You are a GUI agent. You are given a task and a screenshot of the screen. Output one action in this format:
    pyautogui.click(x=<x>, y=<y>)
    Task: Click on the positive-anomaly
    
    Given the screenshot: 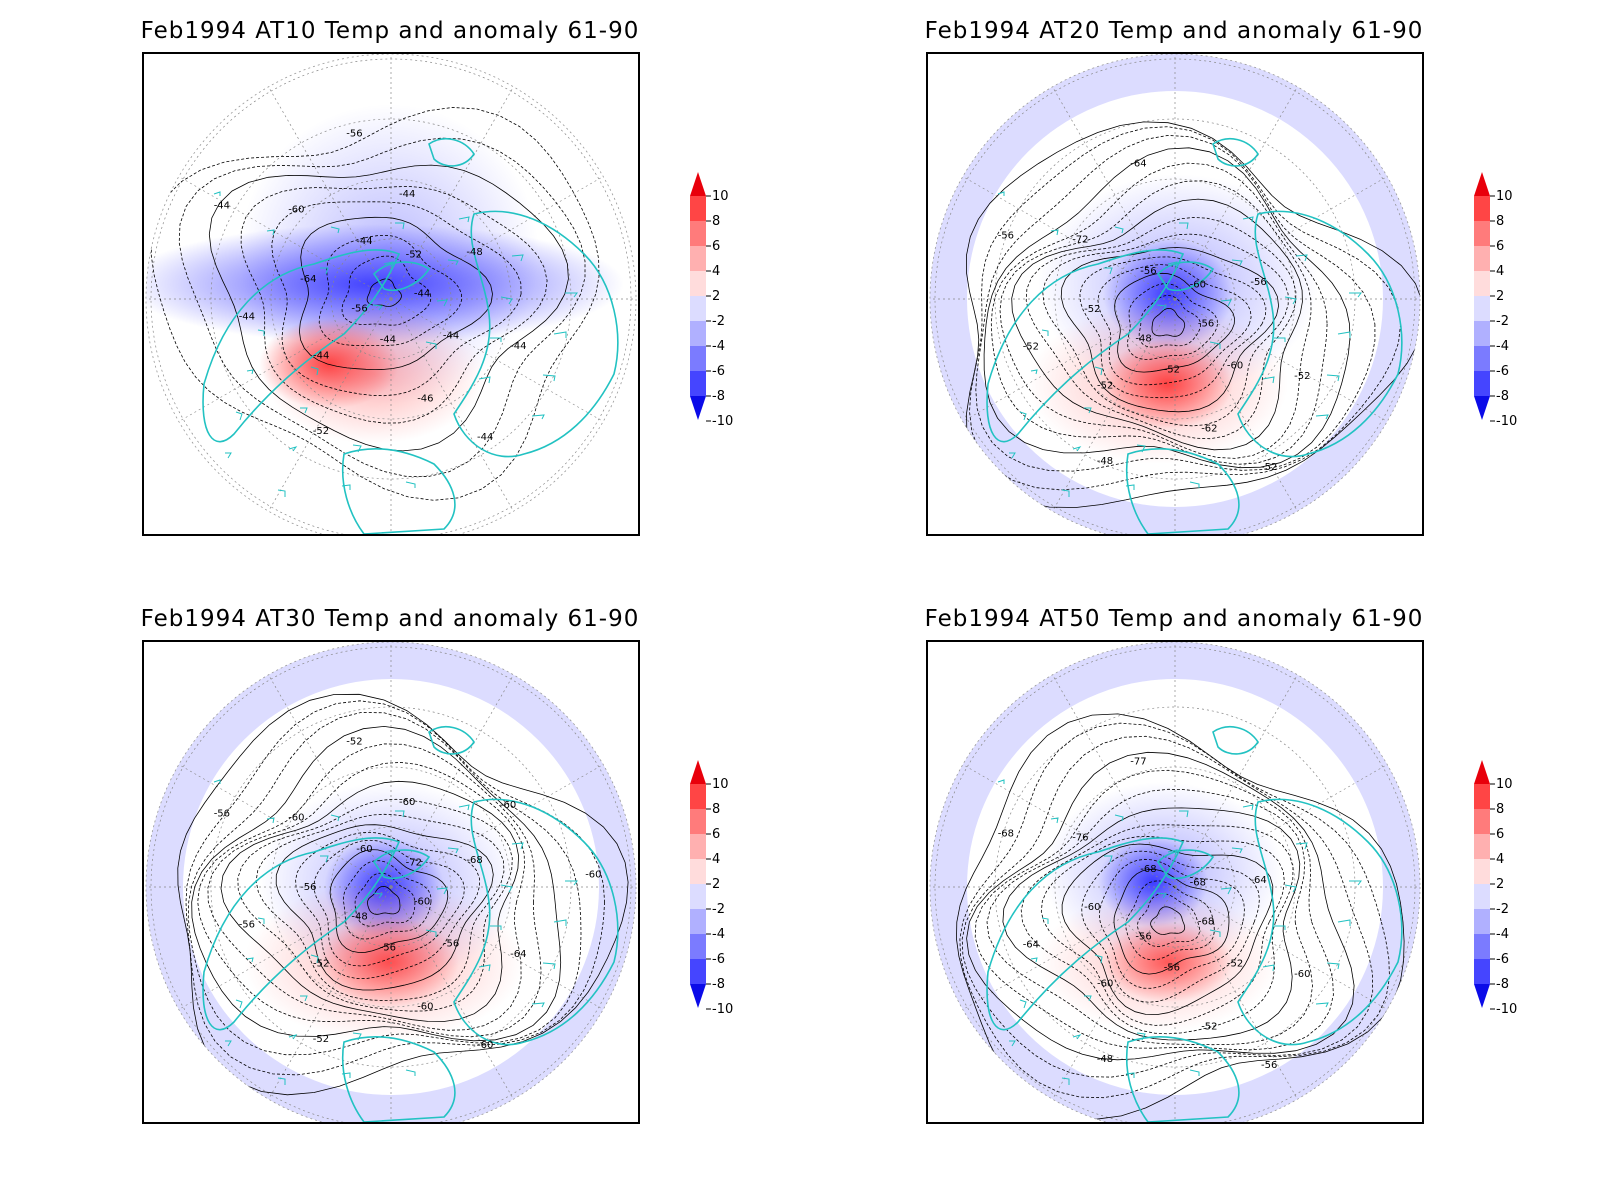 What is the action you would take?
    pyautogui.click(x=1158, y=962)
    